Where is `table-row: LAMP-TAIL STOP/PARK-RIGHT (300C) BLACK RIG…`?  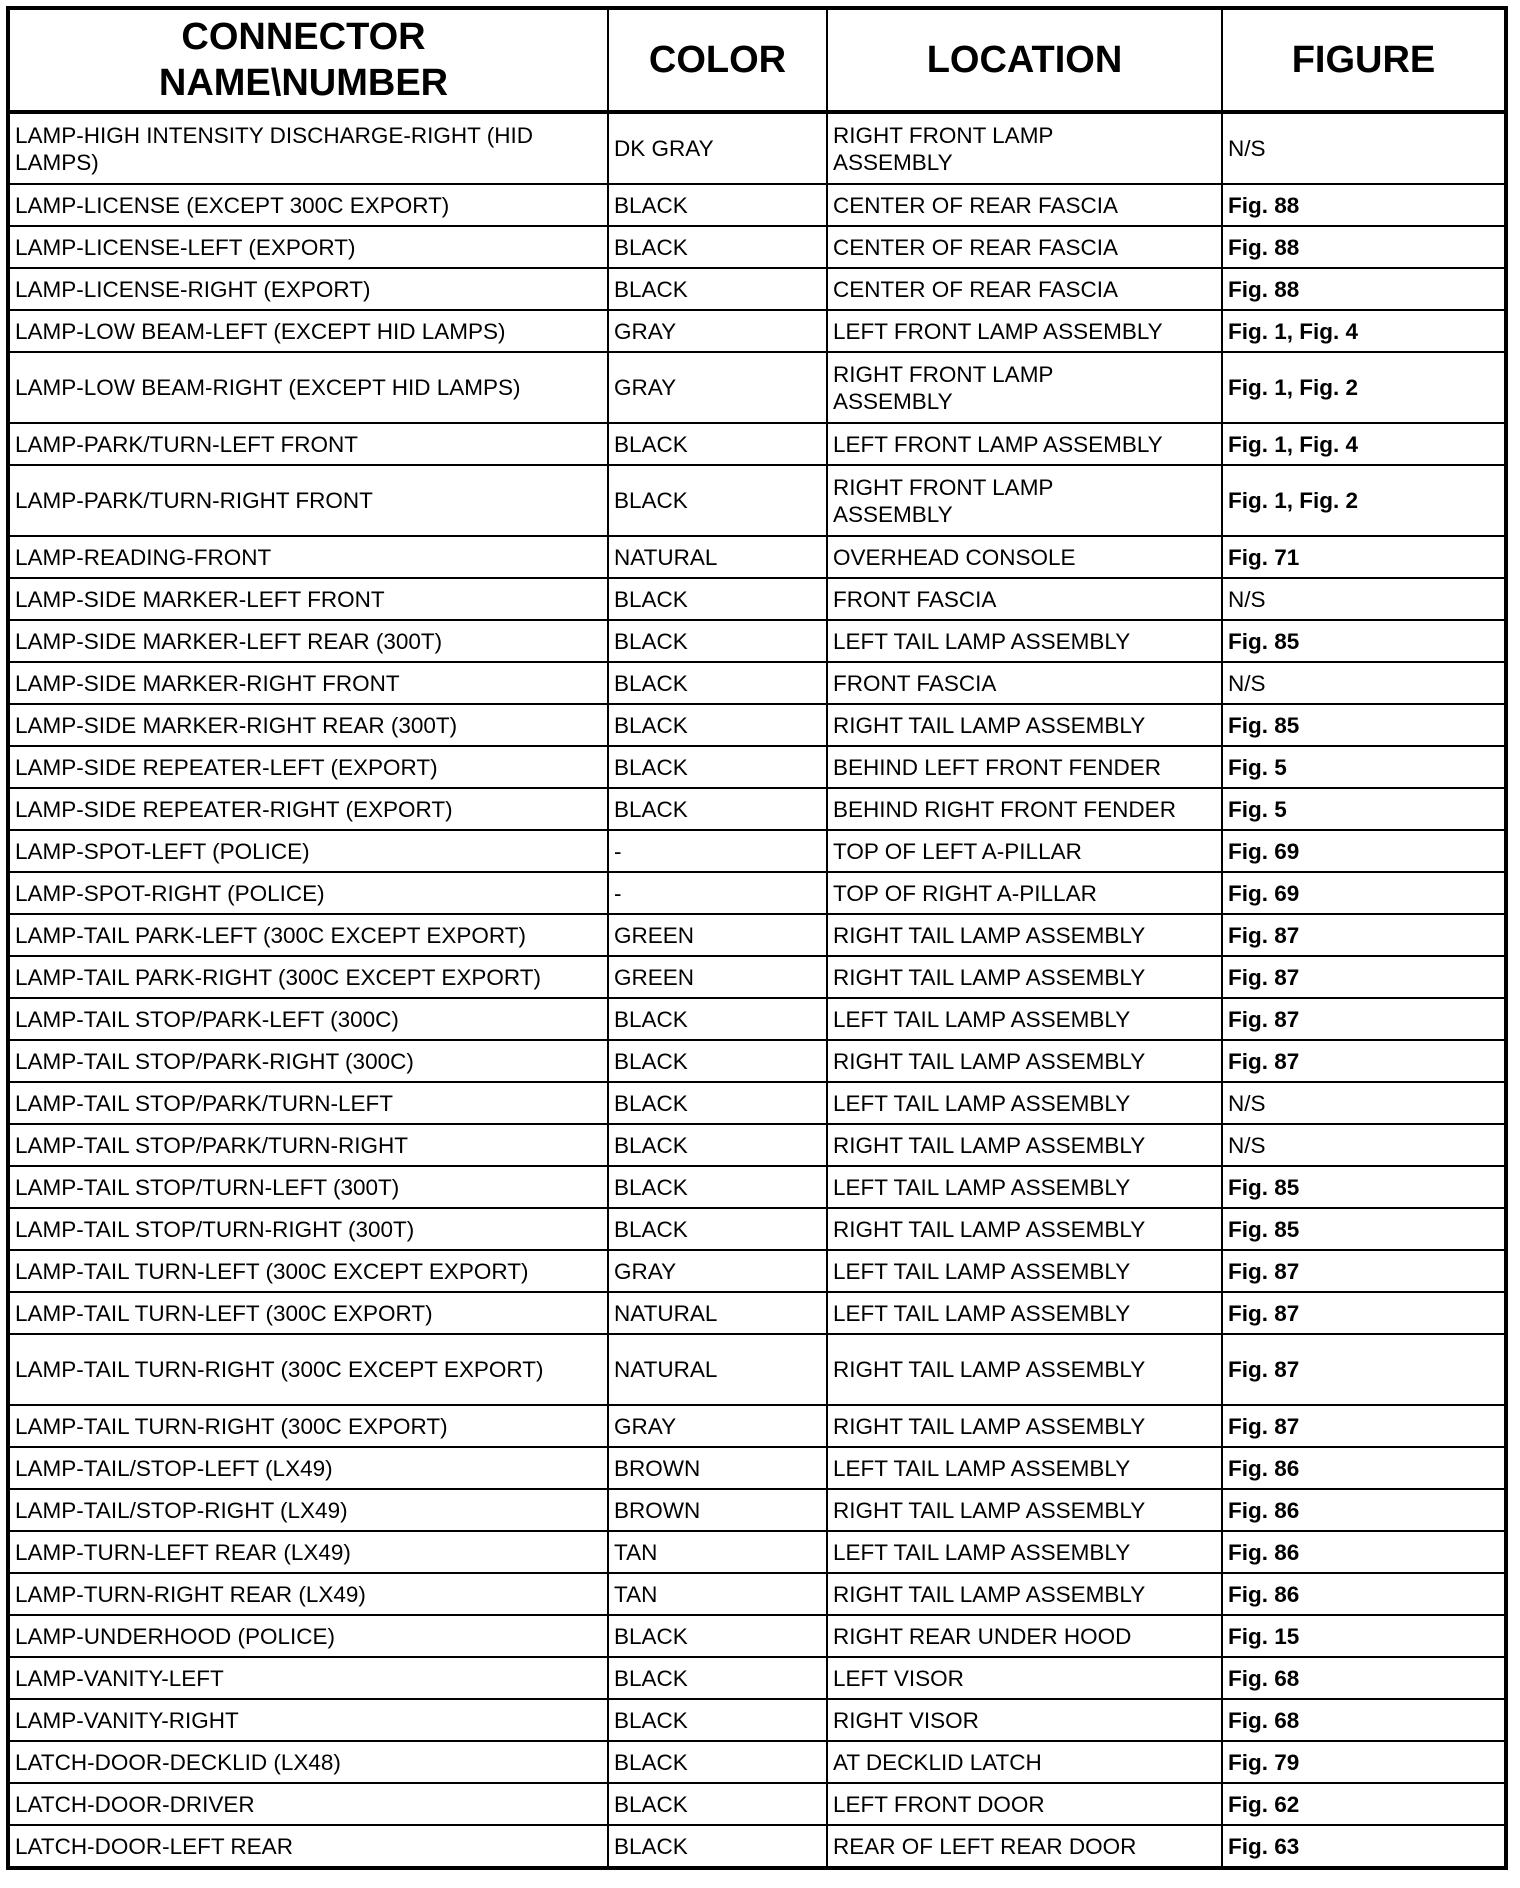 table-row: LAMP-TAIL STOP/PARK-RIGHT (300C) BLACK RIG… is located at coordinates (757, 1061).